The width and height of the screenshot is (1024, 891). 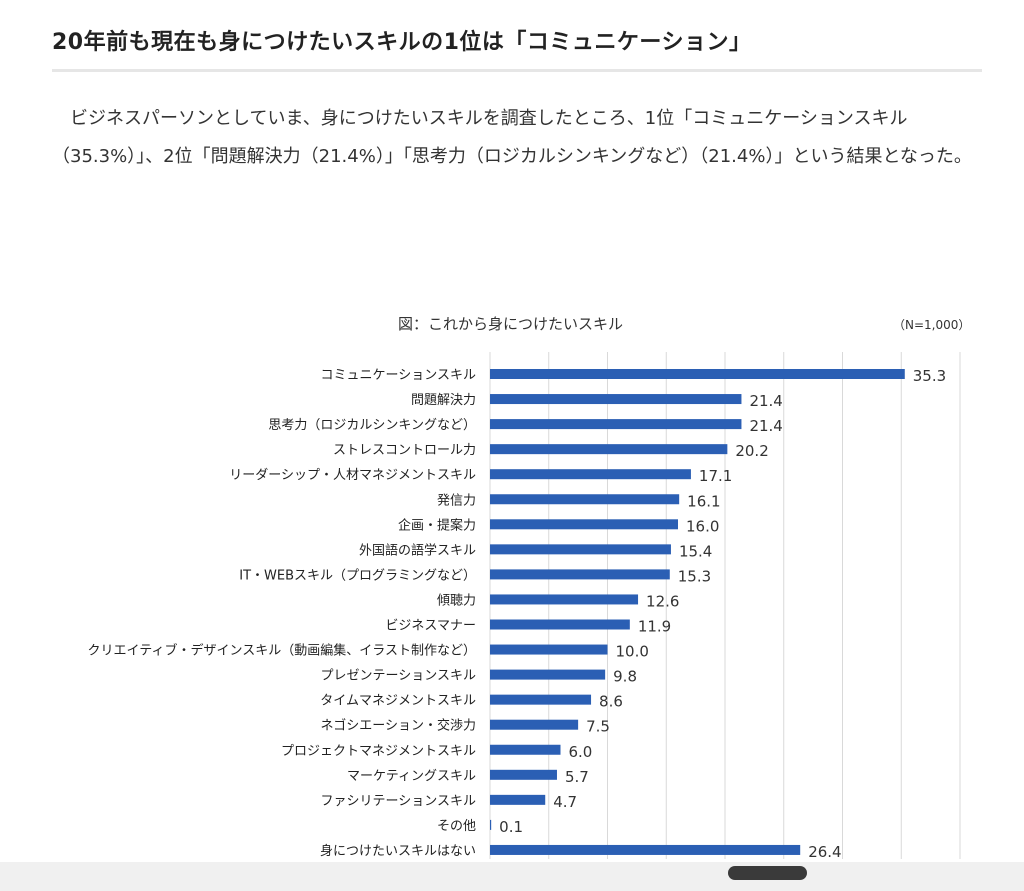 What do you see at coordinates (929, 376) in the screenshot?
I see `value-label: 35.3` at bounding box center [929, 376].